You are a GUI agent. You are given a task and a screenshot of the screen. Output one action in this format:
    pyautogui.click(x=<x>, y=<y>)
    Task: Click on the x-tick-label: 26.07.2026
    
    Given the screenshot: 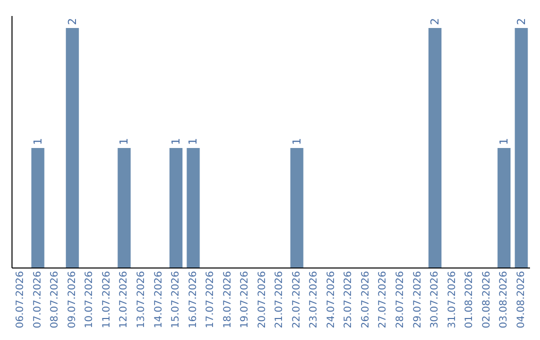 What is the action you would take?
    pyautogui.click(x=366, y=299)
    